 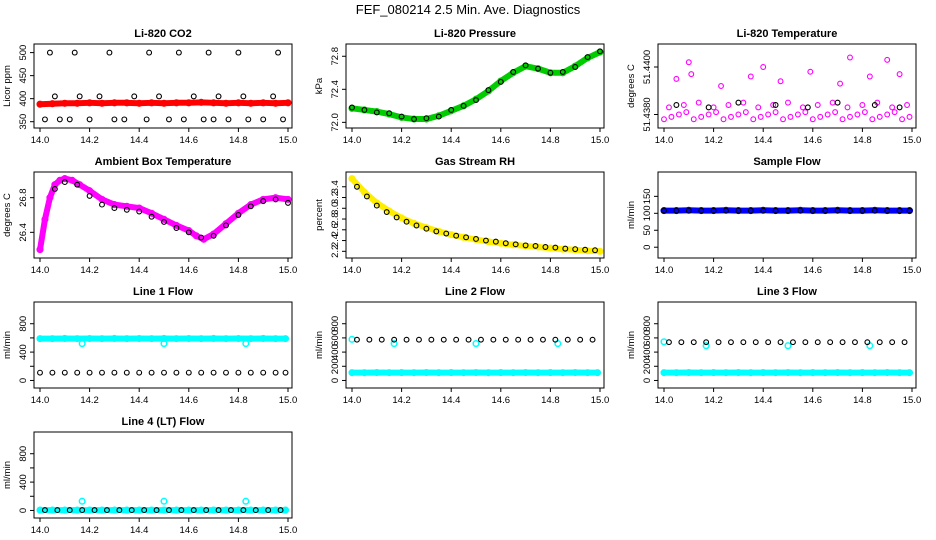 What do you see at coordinates (139, 530) in the screenshot?
I see `x-tick-label: 14.4` at bounding box center [139, 530].